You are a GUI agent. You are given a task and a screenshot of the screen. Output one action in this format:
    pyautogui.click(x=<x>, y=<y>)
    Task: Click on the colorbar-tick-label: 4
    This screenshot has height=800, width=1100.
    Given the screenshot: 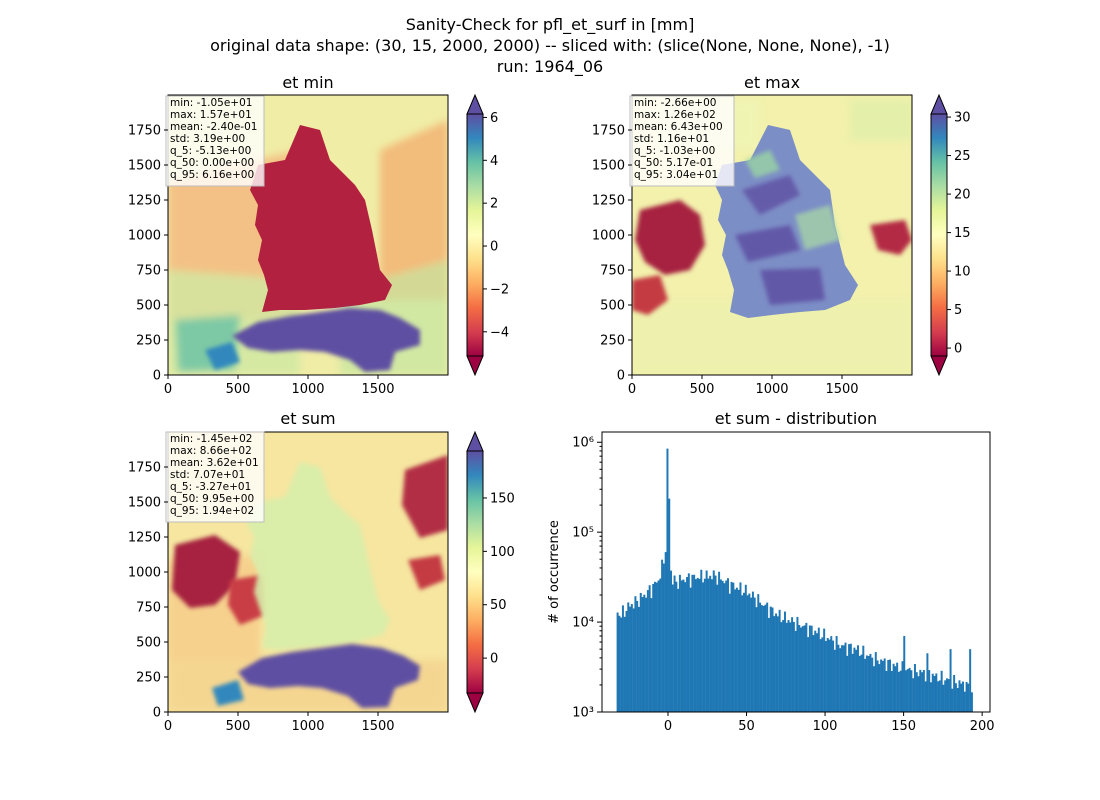 What is the action you would take?
    pyautogui.click(x=494, y=161)
    